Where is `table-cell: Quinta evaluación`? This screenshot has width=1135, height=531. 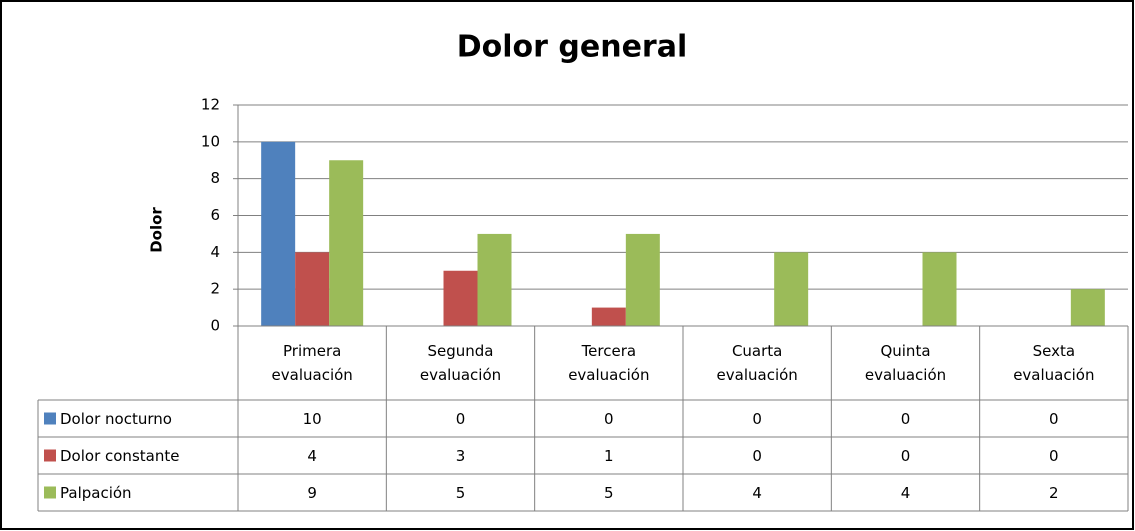
table-cell: Quinta evaluación is located at coordinates (905, 363).